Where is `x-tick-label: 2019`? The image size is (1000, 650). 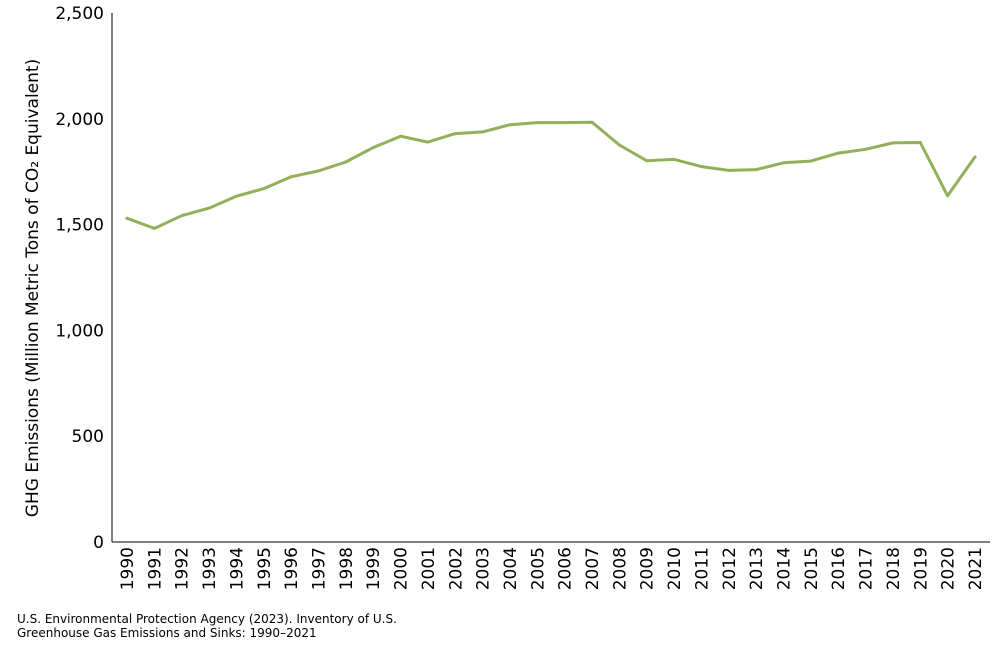 x-tick-label: 2019 is located at coordinates (921, 568).